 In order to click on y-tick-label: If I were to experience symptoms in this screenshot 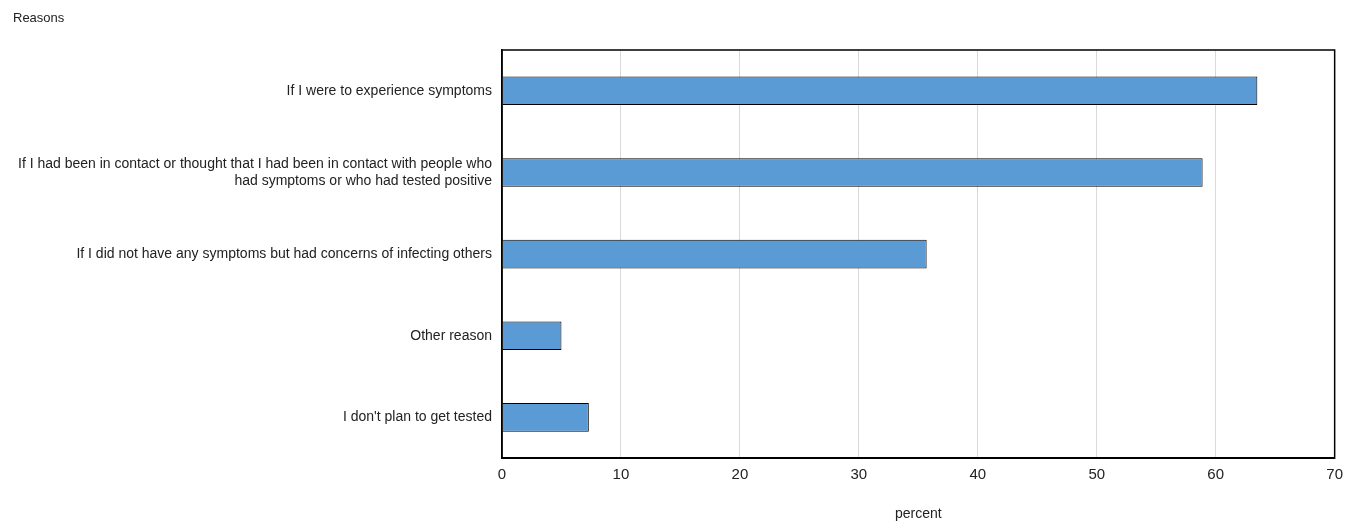, I will do `click(389, 89)`.